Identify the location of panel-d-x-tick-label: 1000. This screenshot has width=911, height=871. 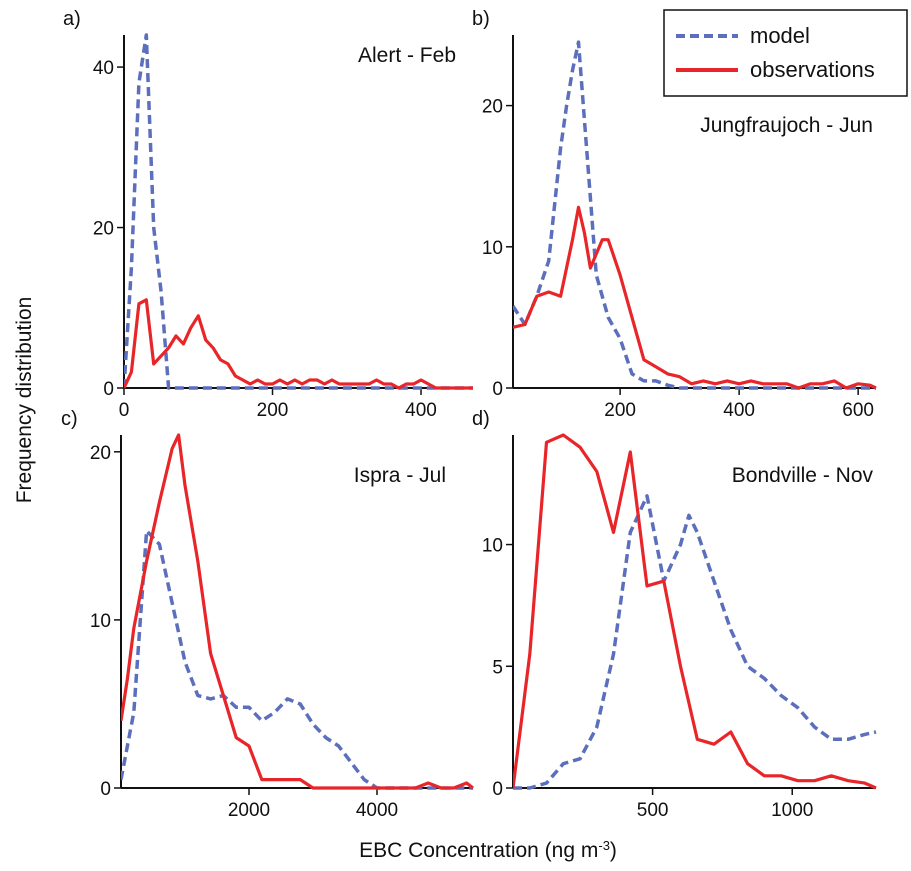
(792, 810).